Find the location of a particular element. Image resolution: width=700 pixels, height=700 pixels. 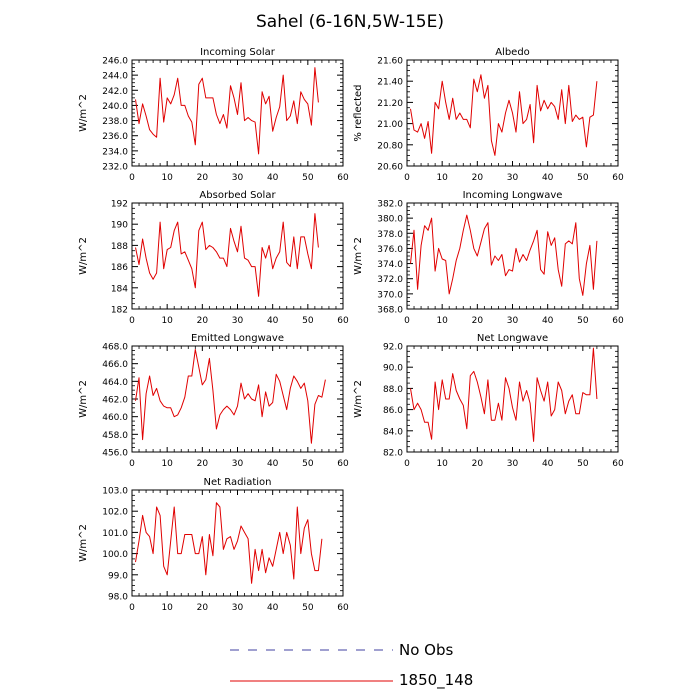

y-tick-label: 462.0 is located at coordinates (115, 401).